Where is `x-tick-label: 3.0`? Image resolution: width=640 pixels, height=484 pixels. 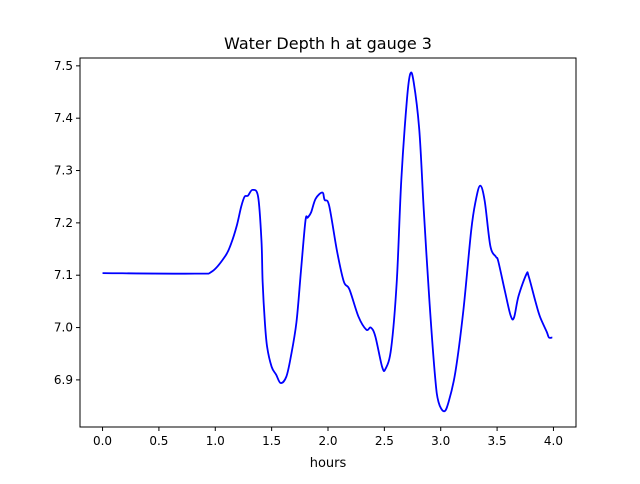
x-tick-label: 3.0 is located at coordinates (440, 441).